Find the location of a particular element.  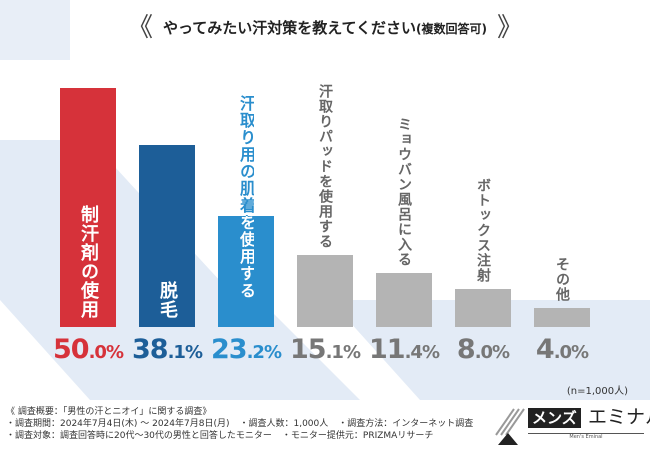

value-label: 15.1% is located at coordinates (325, 349).